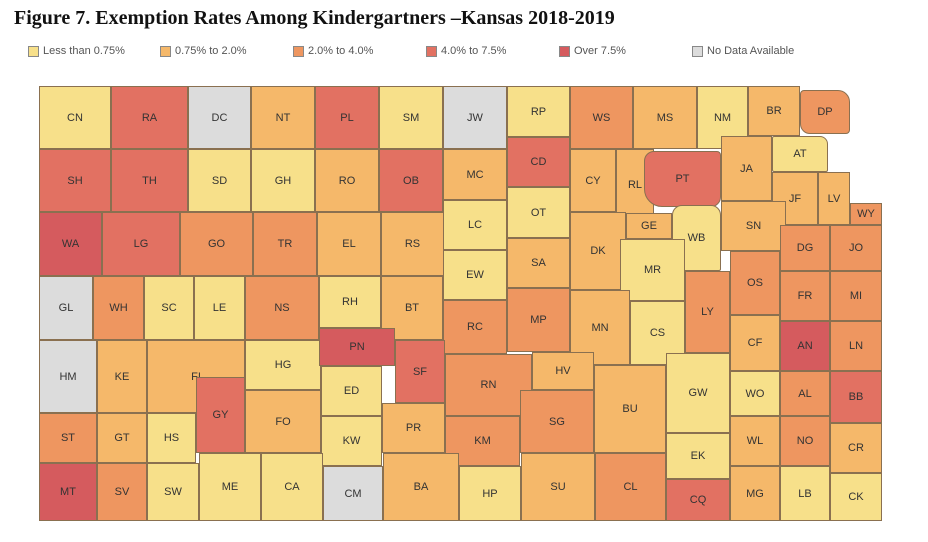 This screenshot has height=542, width=928. Describe the element at coordinates (421, 487) in the screenshot. I see `county-ba: BA` at that location.